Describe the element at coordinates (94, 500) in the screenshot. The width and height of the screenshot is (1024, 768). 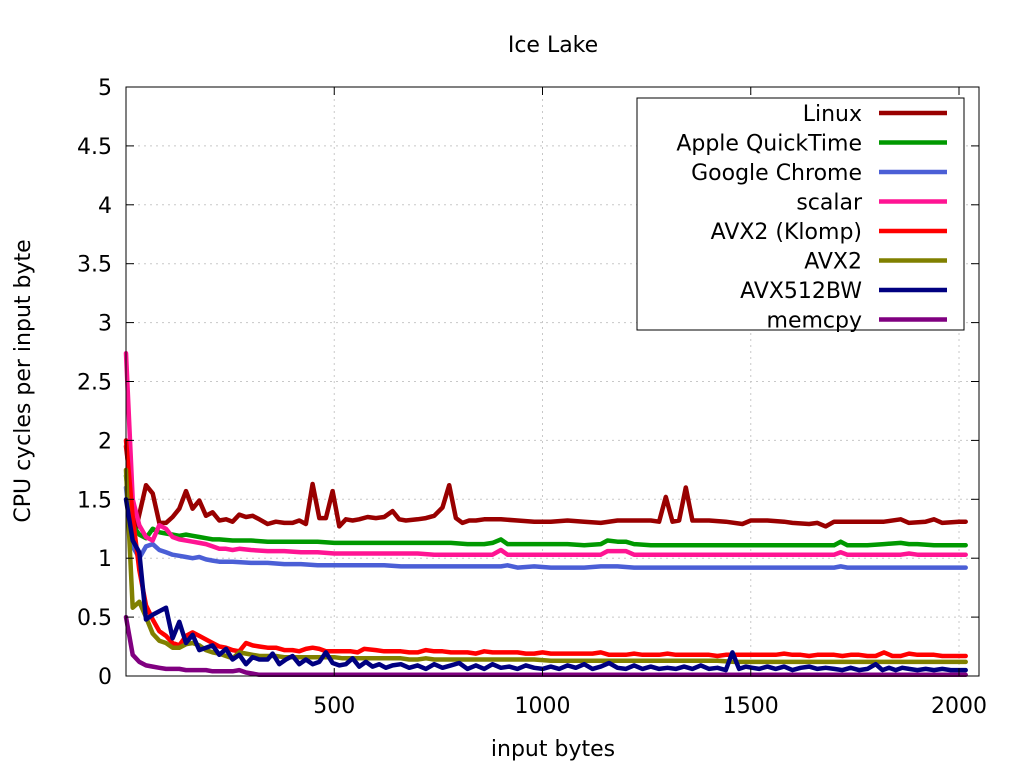
I see `y-tick-label: 1.5` at that location.